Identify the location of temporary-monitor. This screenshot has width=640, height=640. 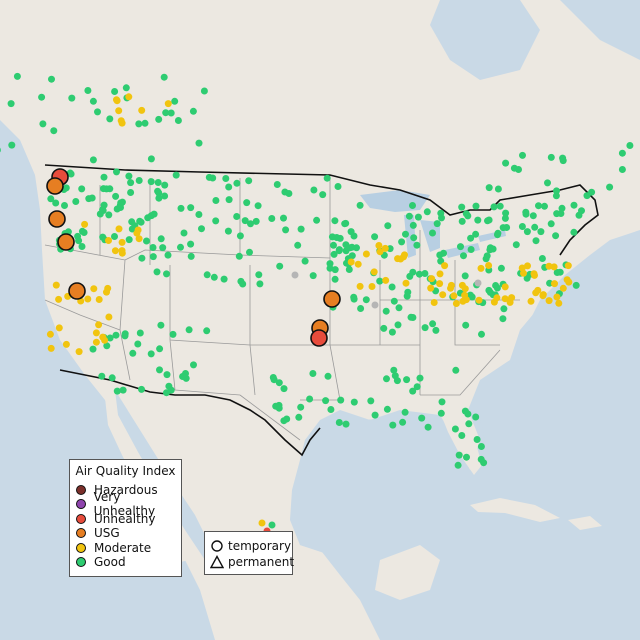
(55, 186).